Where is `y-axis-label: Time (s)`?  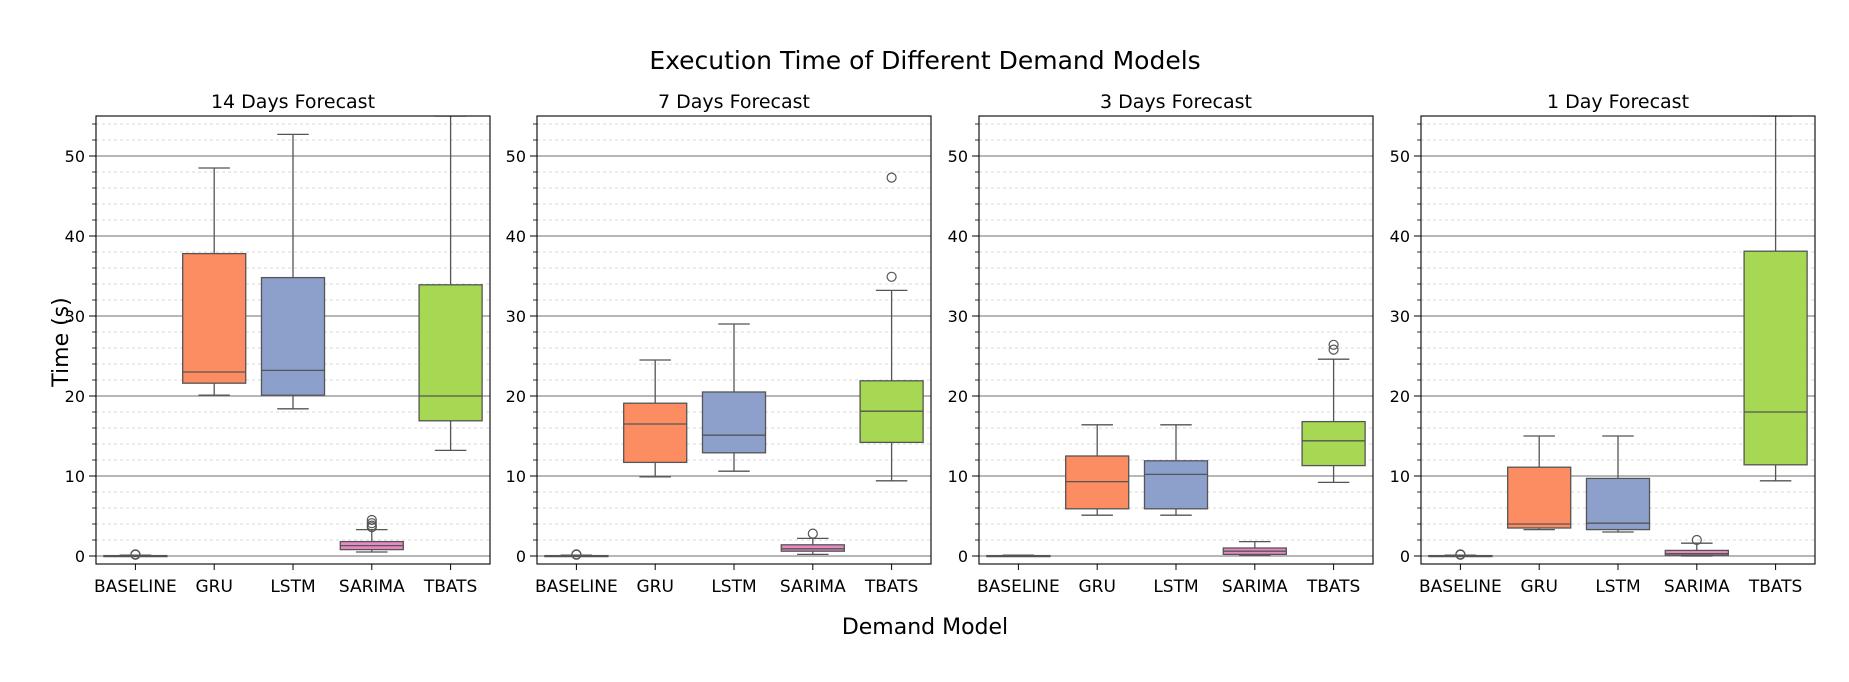
y-axis-label: Time (s) is located at coordinates (61, 342).